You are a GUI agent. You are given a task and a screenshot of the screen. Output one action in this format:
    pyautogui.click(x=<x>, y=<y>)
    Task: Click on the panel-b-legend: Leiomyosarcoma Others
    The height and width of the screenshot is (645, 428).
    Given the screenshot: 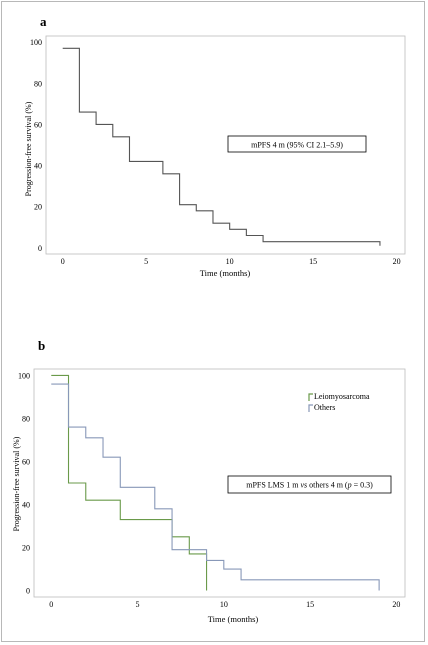 What is the action you would take?
    pyautogui.click(x=339, y=402)
    